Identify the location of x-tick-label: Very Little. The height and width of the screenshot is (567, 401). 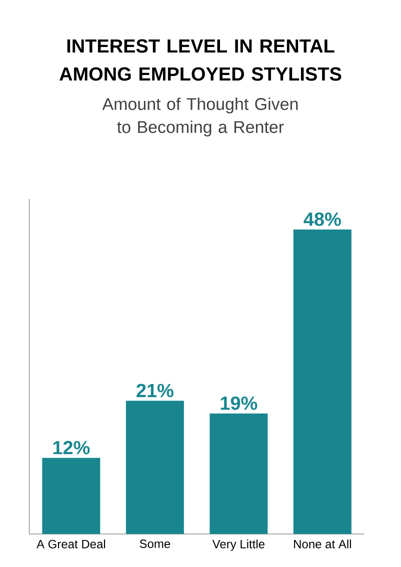
(238, 545).